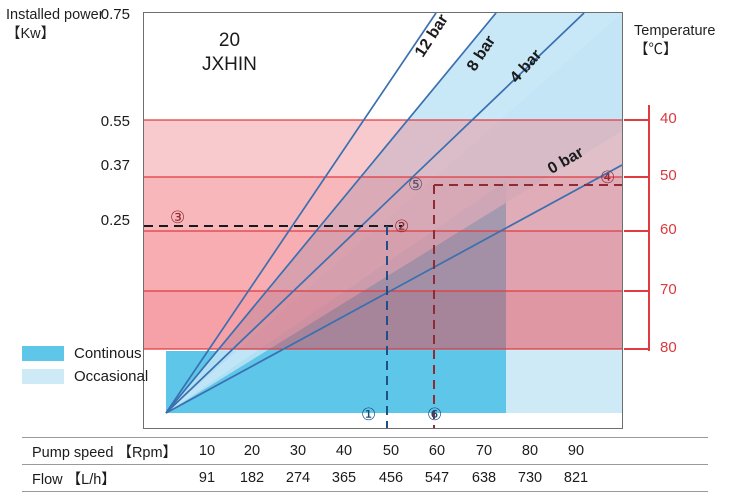 This screenshot has height=500, width=730. Describe the element at coordinates (391, 451) in the screenshot. I see `table-cell-pump-speed-4: 50` at that location.